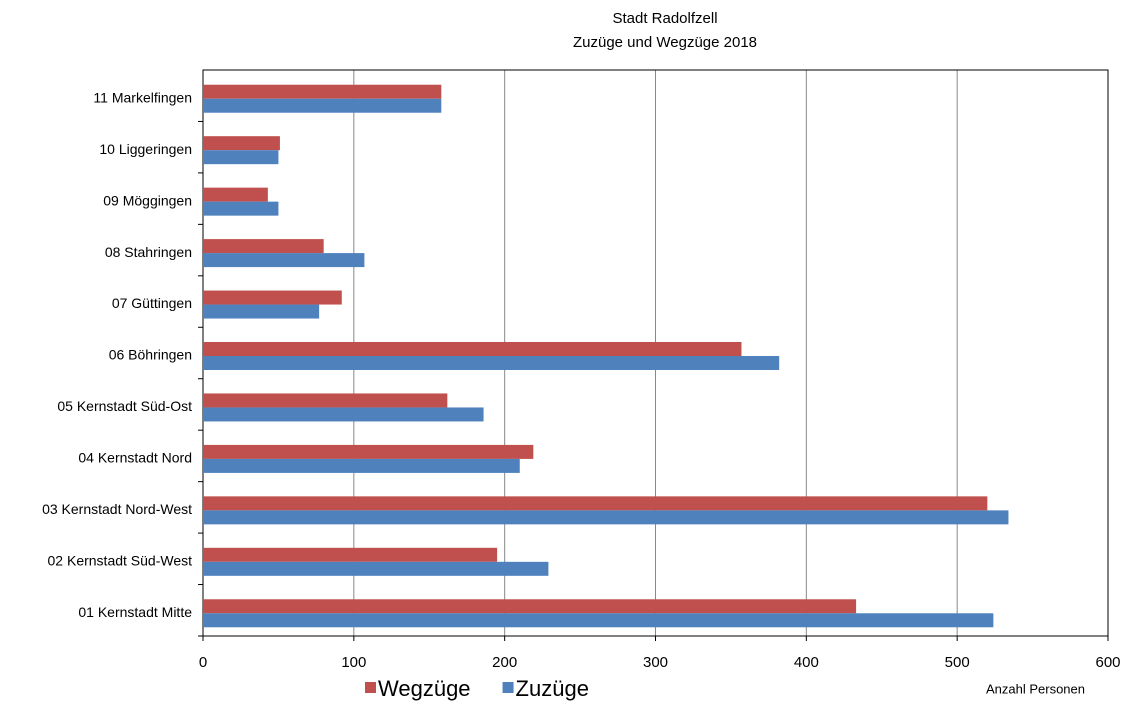 Image resolution: width=1127 pixels, height=706 pixels. What do you see at coordinates (124, 406) in the screenshot?
I see `y-tick-label: 05 Kernstadt Süd-Ost` at bounding box center [124, 406].